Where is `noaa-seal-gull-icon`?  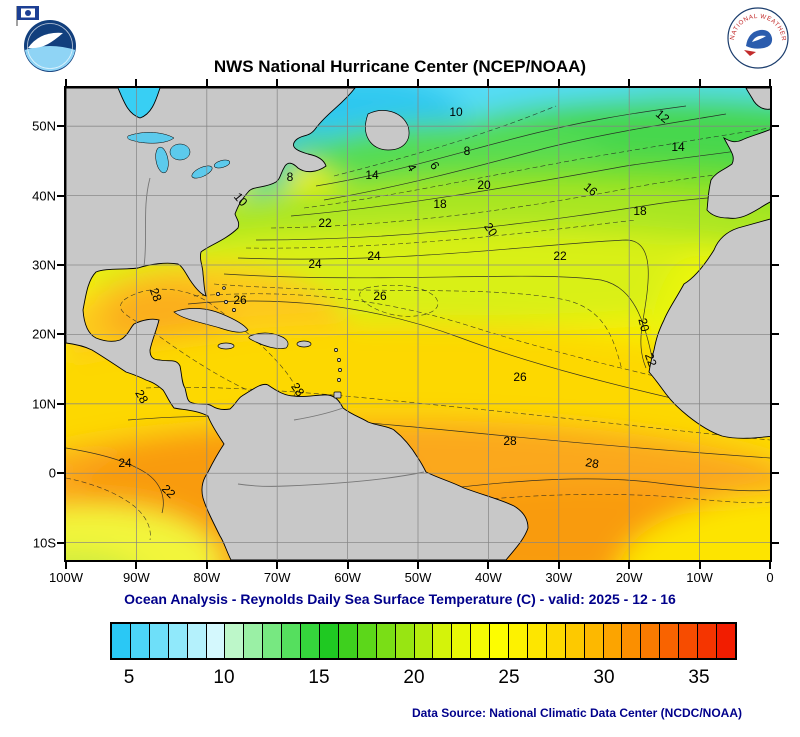
noaa-seal-gull-icon is located at coordinates (45, 40).